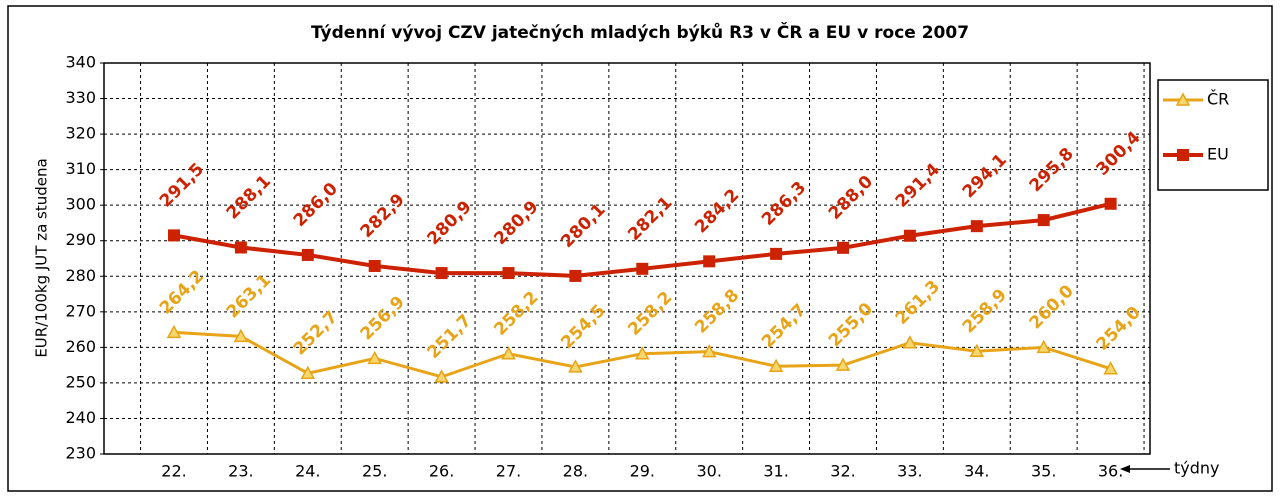 This screenshot has height=499, width=1280. I want to click on y-tick-label: 250, so click(80, 381).